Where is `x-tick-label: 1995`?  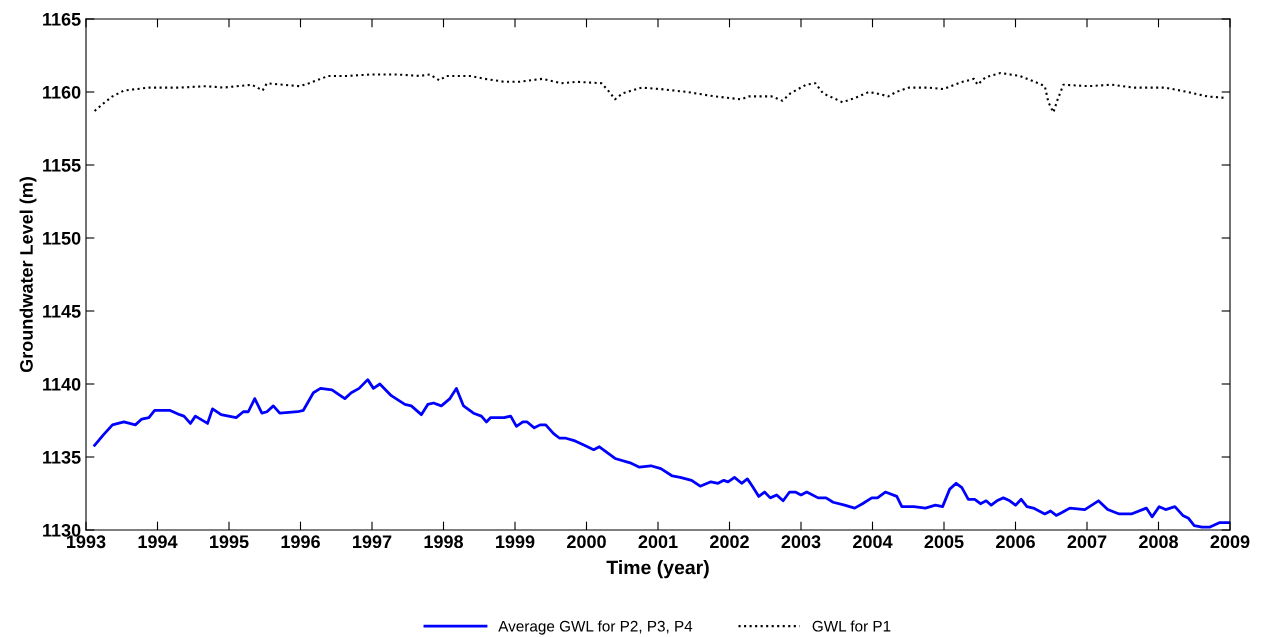 x-tick-label: 1995 is located at coordinates (229, 542).